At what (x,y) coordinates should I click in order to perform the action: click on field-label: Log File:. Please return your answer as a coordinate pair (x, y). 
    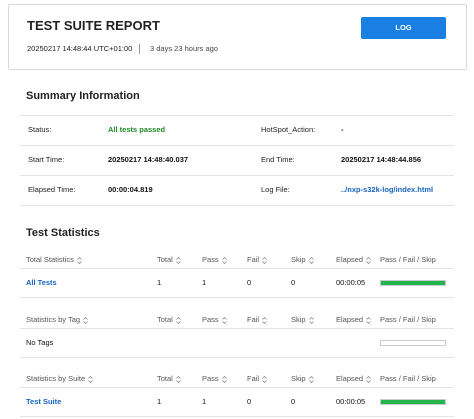
    Looking at the image, I should click on (275, 189).